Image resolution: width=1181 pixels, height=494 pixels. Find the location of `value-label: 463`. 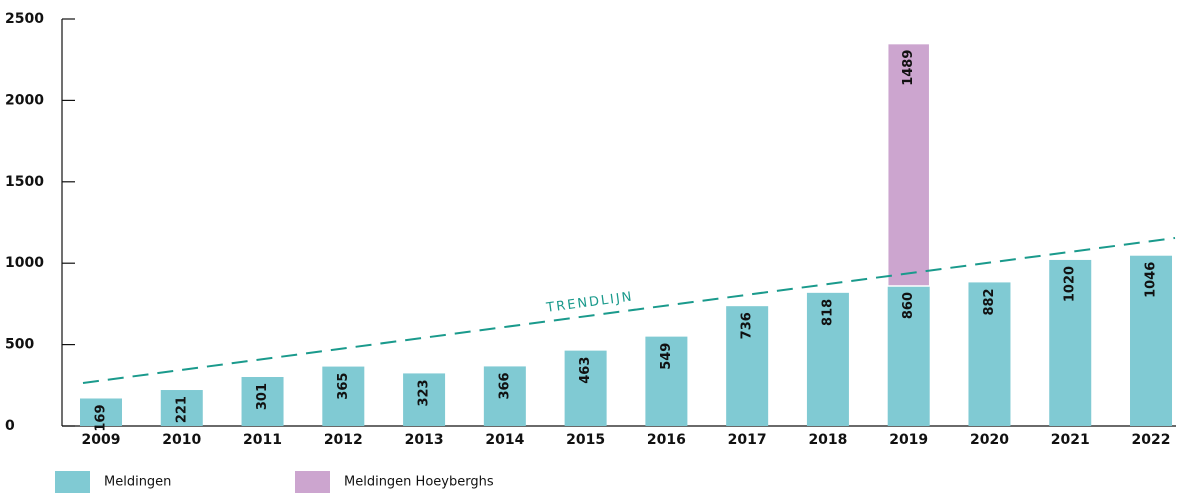

value-label: 463 is located at coordinates (585, 370).